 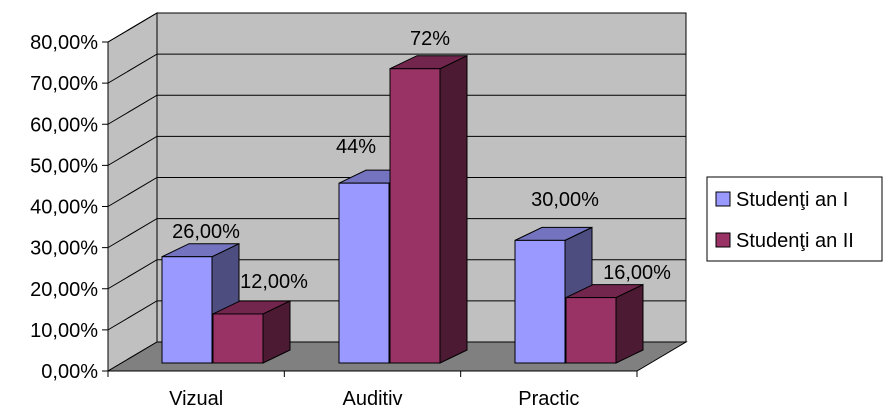 I want to click on legend-label-an-i: Studenţi an I, so click(x=792, y=200).